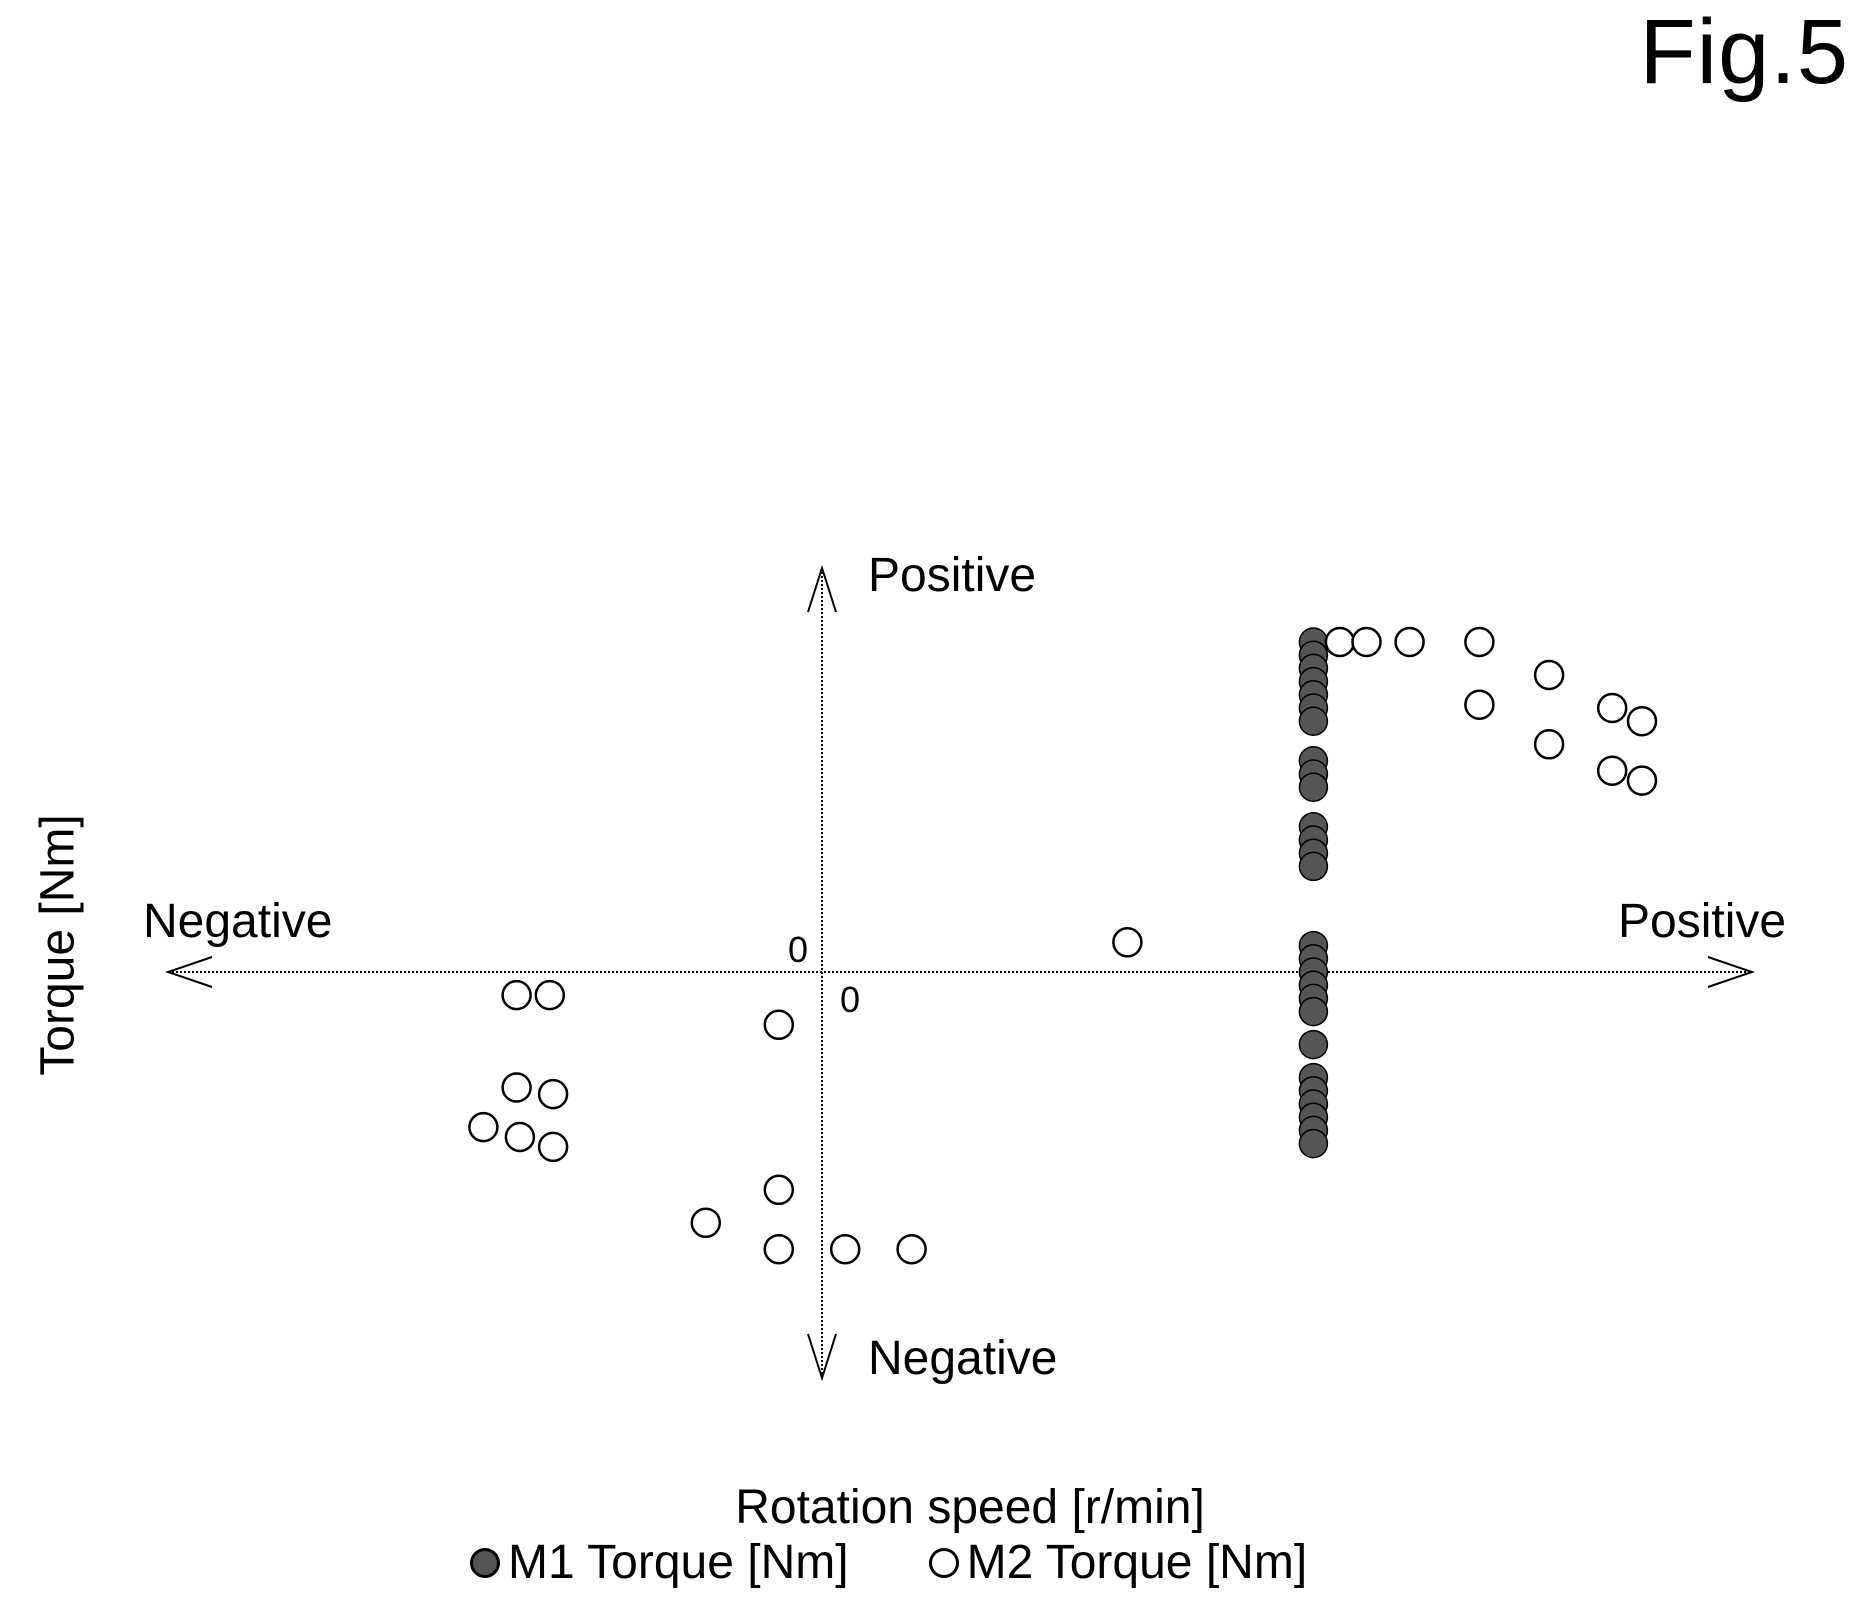 This screenshot has height=1600, width=1861. I want to click on y-origin-label: 0, so click(850, 999).